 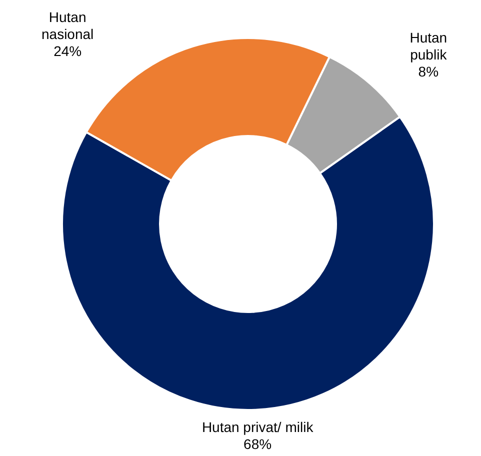 I want to click on data-label: 8%, so click(x=428, y=72).